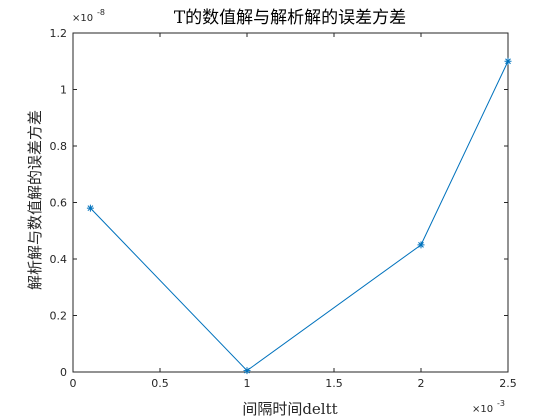 This screenshot has height=420, width=560. What do you see at coordinates (101, 12) in the screenshot?
I see `y-exponent-power: -8` at bounding box center [101, 12].